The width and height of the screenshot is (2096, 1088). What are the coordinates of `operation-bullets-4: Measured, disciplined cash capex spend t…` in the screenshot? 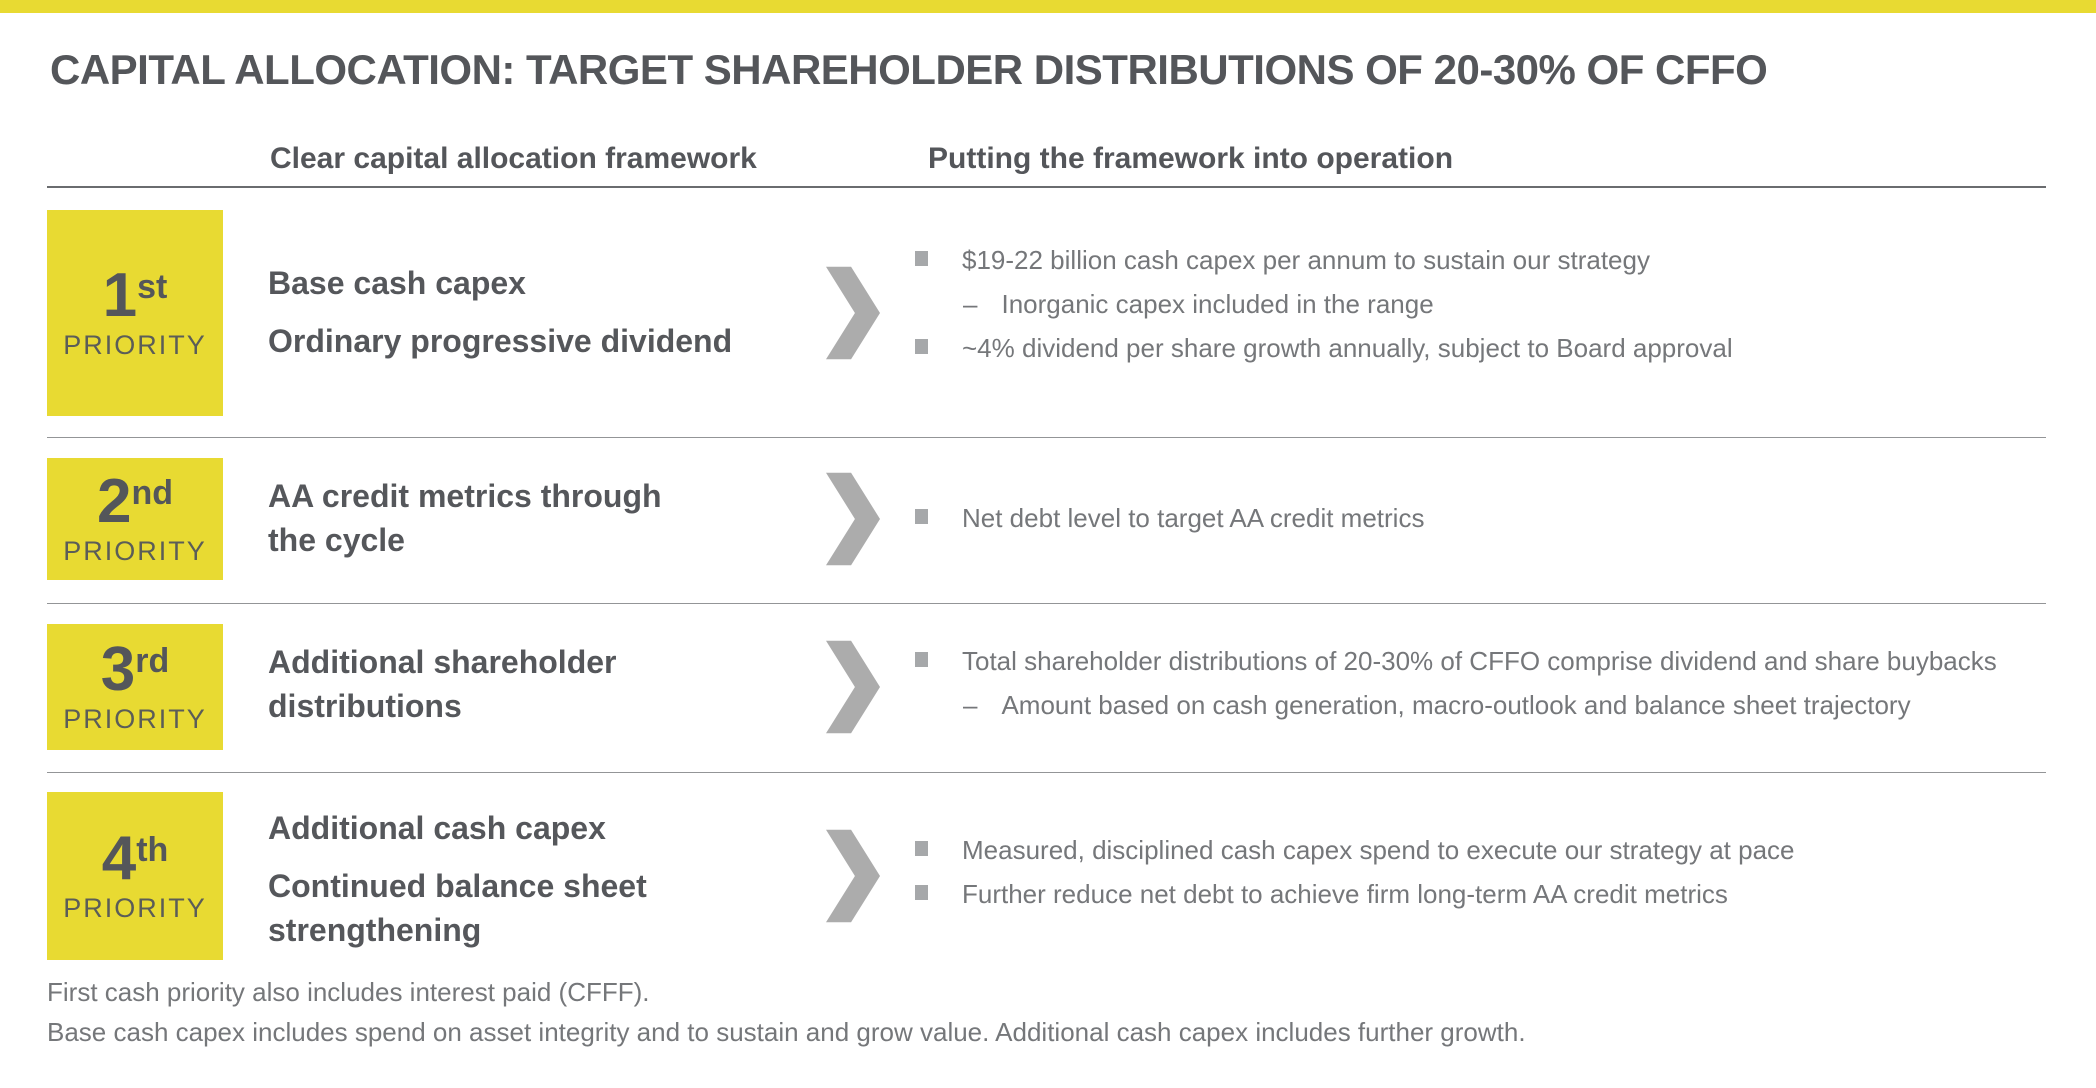 It's located at (1495, 872).